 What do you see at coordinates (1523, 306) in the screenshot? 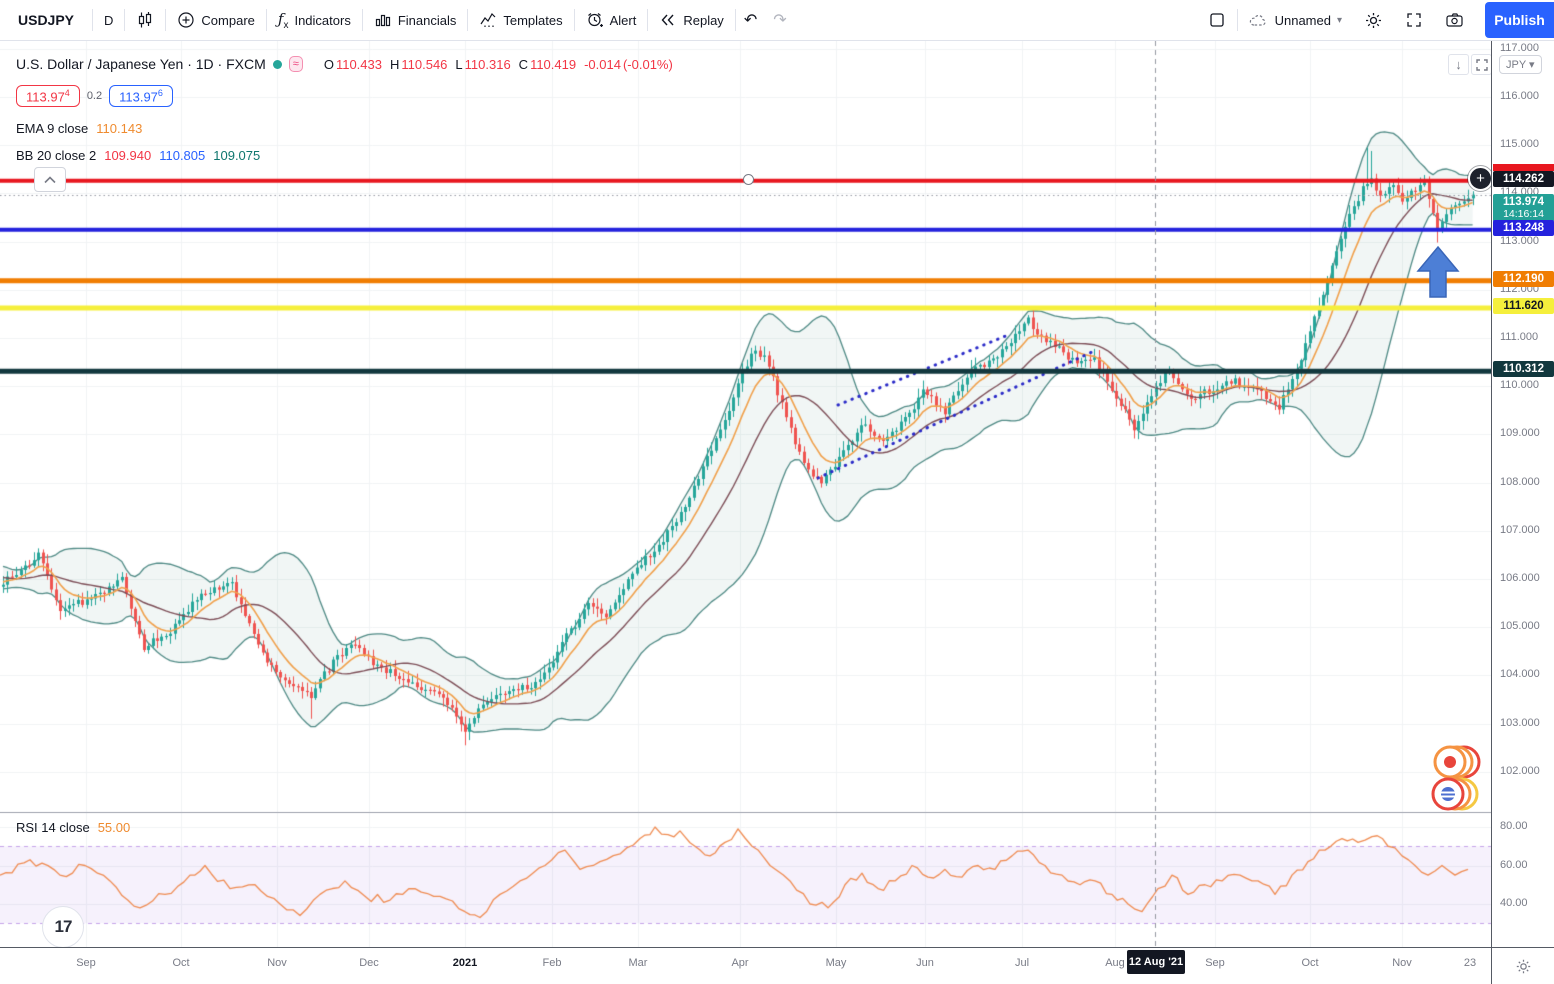
I see `hline-price-label: 111.620` at bounding box center [1523, 306].